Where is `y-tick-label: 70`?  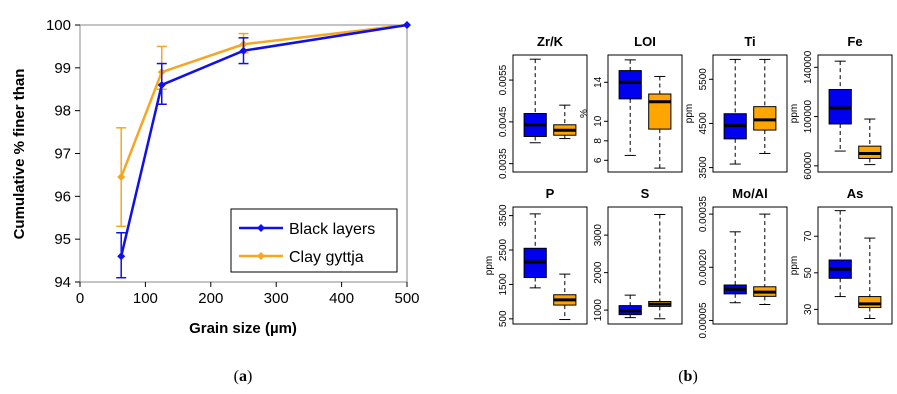 y-tick-label: 70 is located at coordinates (808, 236).